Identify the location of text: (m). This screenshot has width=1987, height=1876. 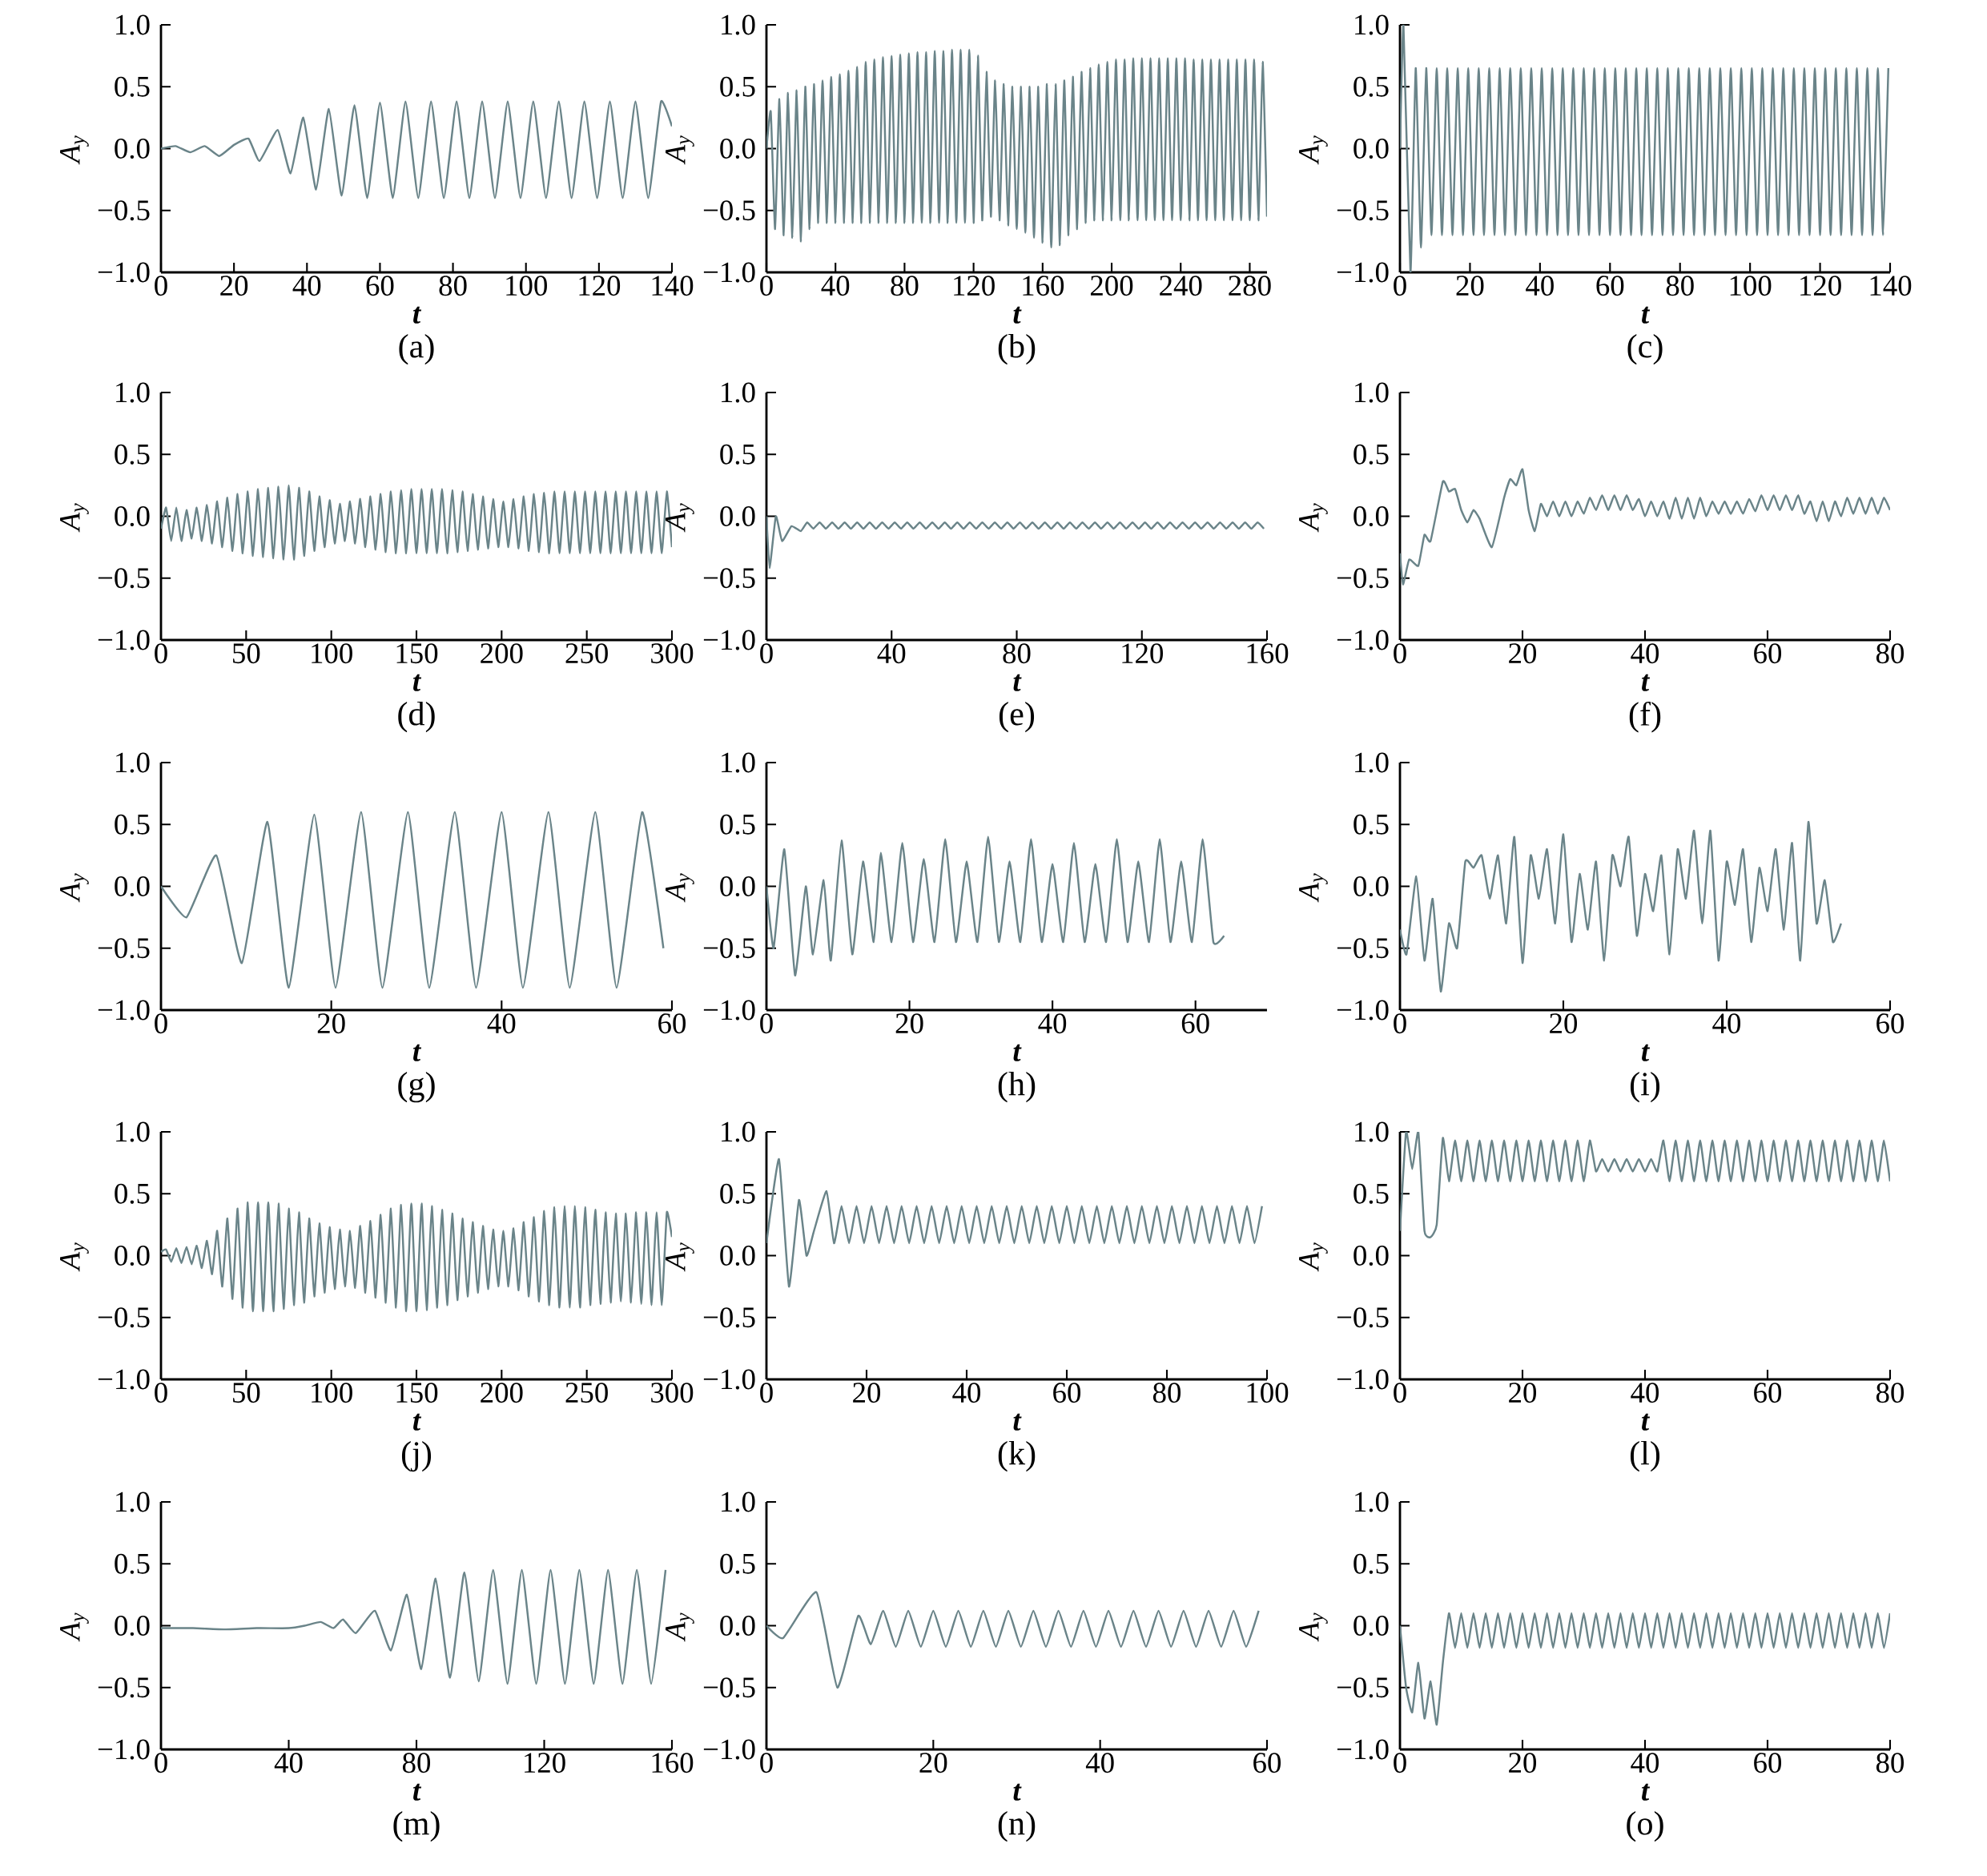
(416, 1826).